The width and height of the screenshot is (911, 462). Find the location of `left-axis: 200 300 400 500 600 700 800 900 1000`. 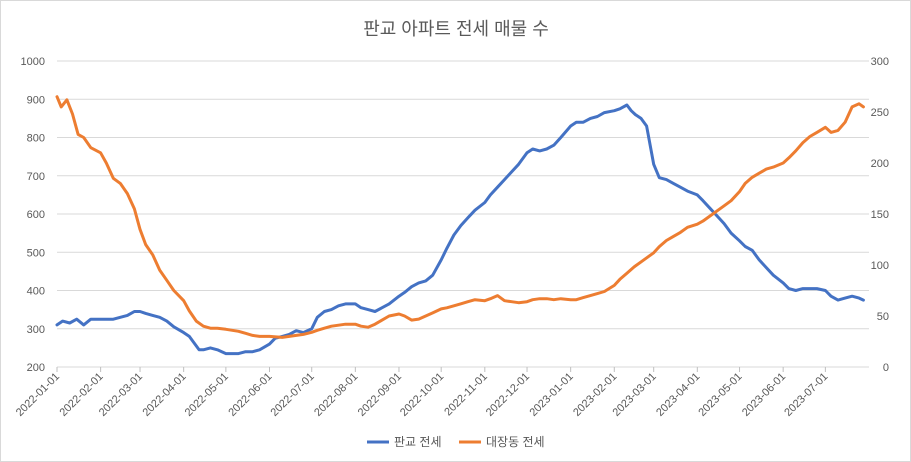

left-axis: 200 300 400 500 600 700 800 900 1000 is located at coordinates (33, 215).